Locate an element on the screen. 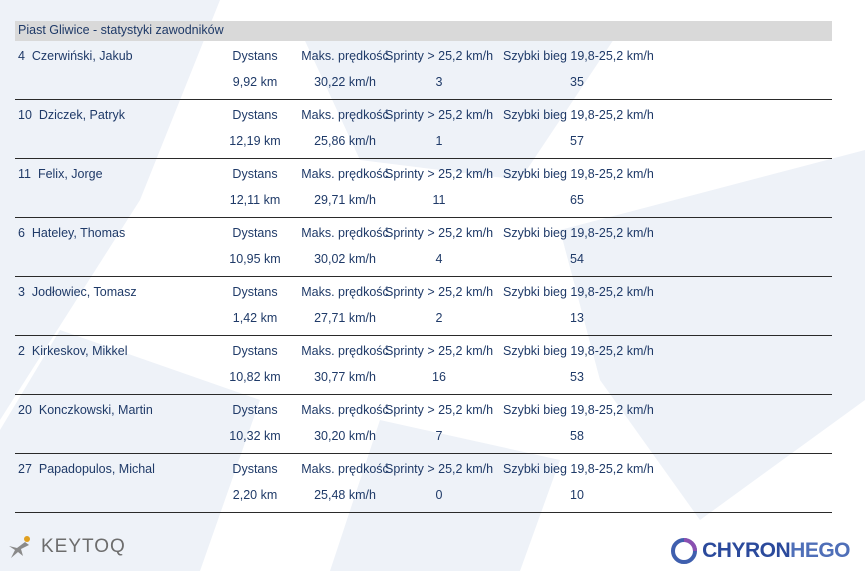  max-speed-value: 27,71 km/h is located at coordinates (345, 318).